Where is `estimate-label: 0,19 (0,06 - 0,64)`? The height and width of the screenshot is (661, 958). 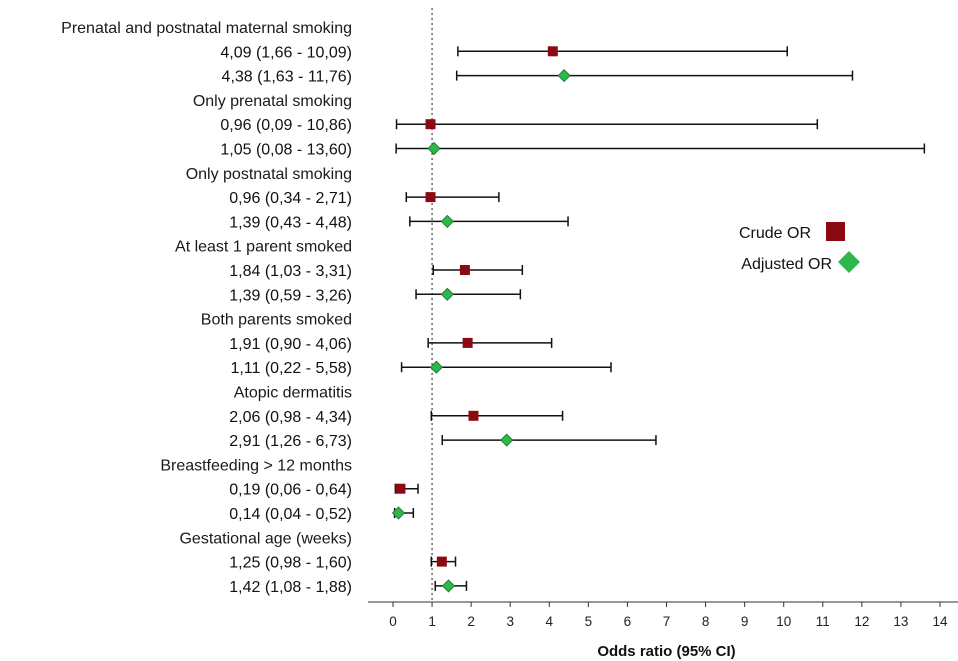 estimate-label: 0,19 (0,06 - 0,64) is located at coordinates (290, 490).